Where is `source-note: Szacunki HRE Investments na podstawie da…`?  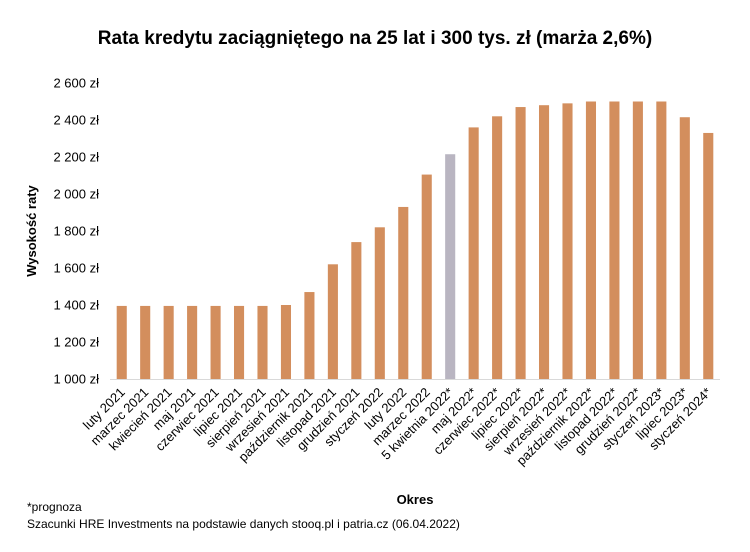
source-note: Szacunki HRE Investments na podstawie da… is located at coordinates (243, 524).